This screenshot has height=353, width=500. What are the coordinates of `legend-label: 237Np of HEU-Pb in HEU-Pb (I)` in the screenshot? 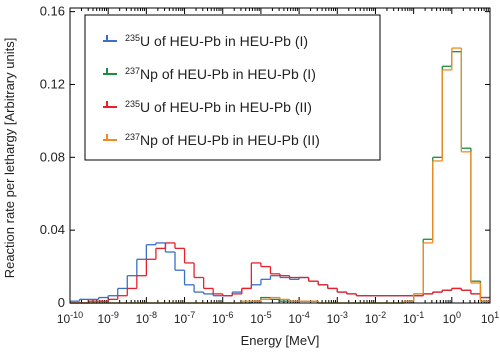 It's located at (220, 74).